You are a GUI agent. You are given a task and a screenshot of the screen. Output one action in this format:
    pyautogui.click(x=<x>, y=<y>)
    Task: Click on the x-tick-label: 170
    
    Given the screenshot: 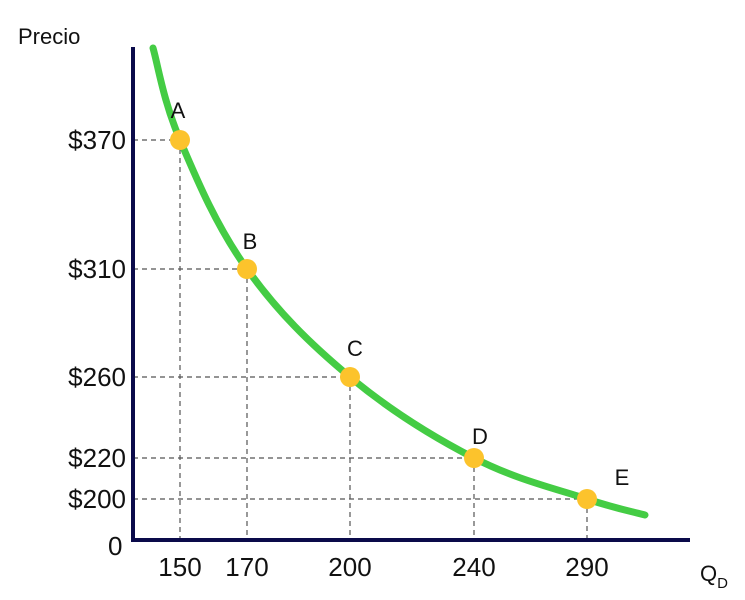 What is the action you would take?
    pyautogui.click(x=246, y=567)
    